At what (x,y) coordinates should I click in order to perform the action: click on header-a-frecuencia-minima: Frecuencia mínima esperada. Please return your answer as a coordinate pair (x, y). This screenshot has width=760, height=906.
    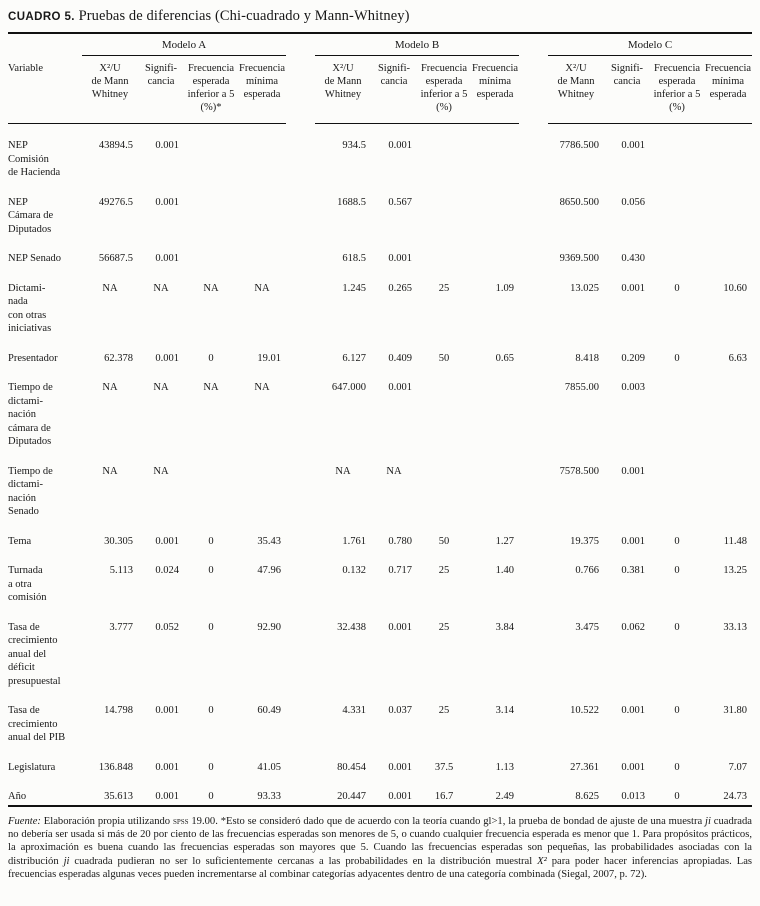
    Looking at the image, I should click on (262, 89).